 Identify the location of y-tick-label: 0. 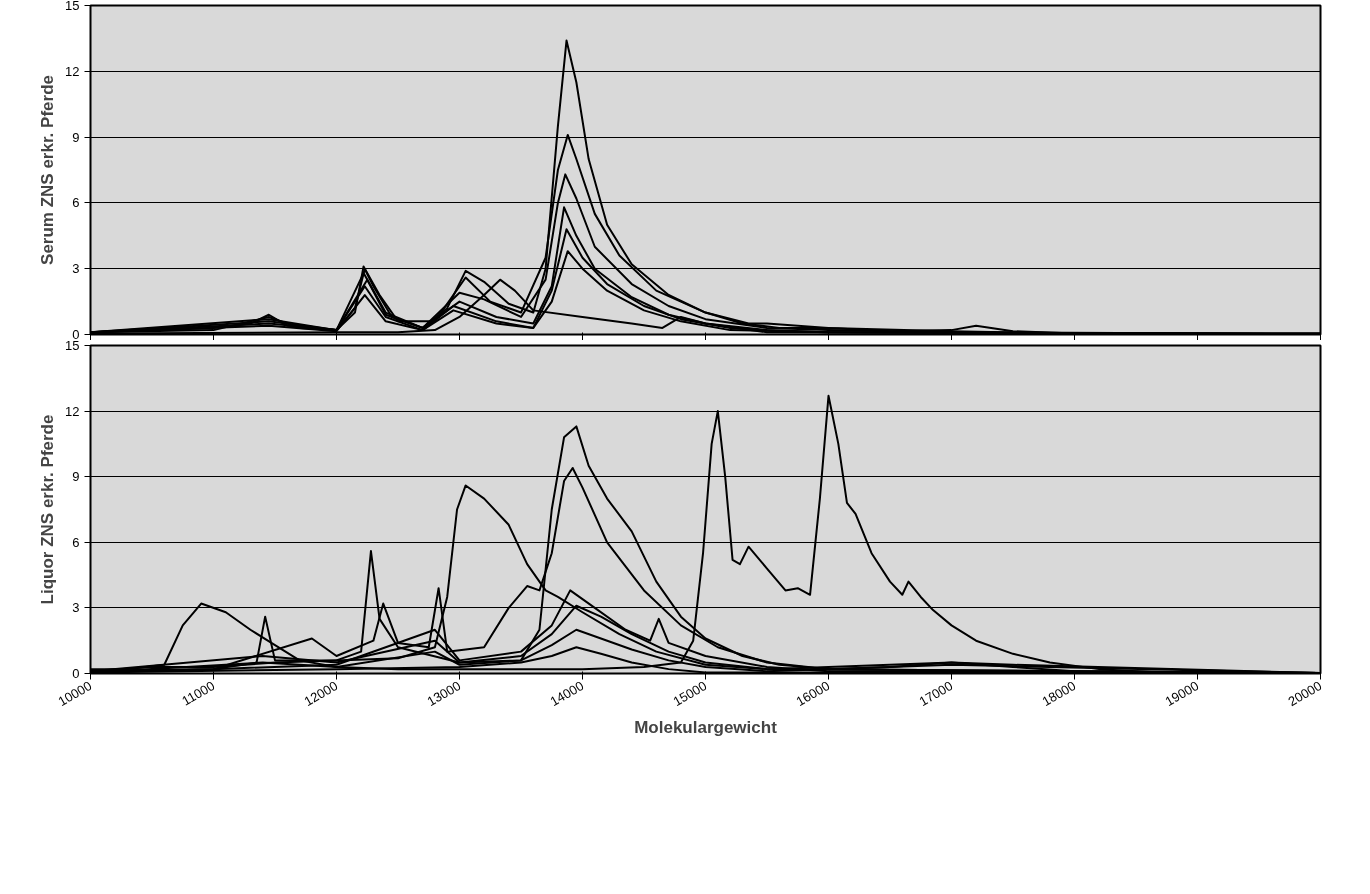
(76, 673).